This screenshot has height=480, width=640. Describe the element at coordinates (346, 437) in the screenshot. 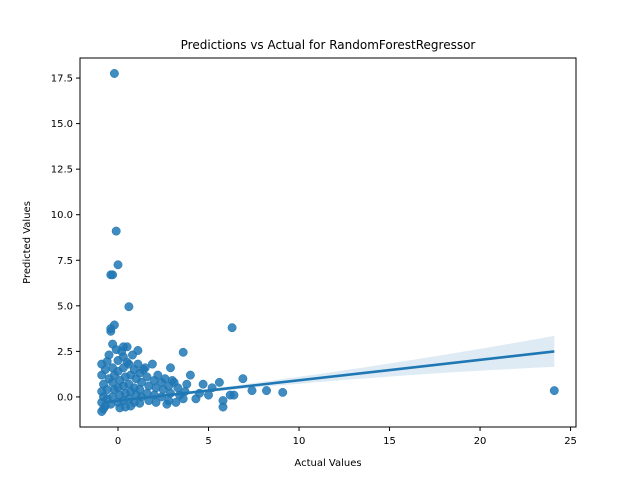

I see `x-axis: 0 5 10 15 20 25` at that location.